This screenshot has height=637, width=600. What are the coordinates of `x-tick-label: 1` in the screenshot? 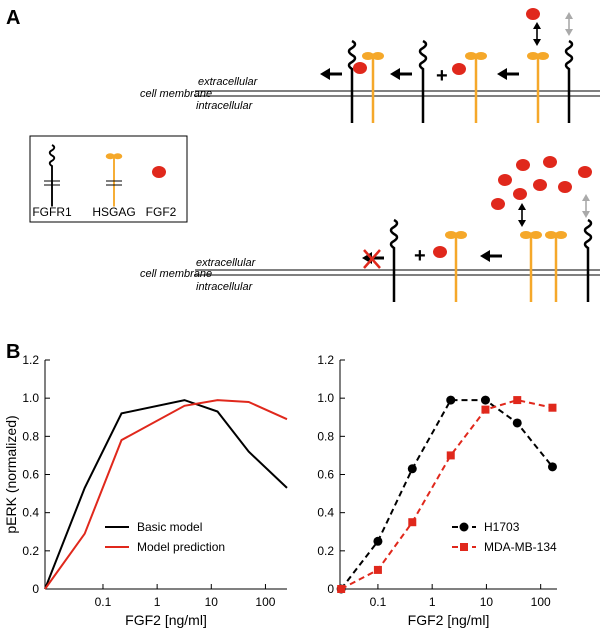 It's located at (432, 602).